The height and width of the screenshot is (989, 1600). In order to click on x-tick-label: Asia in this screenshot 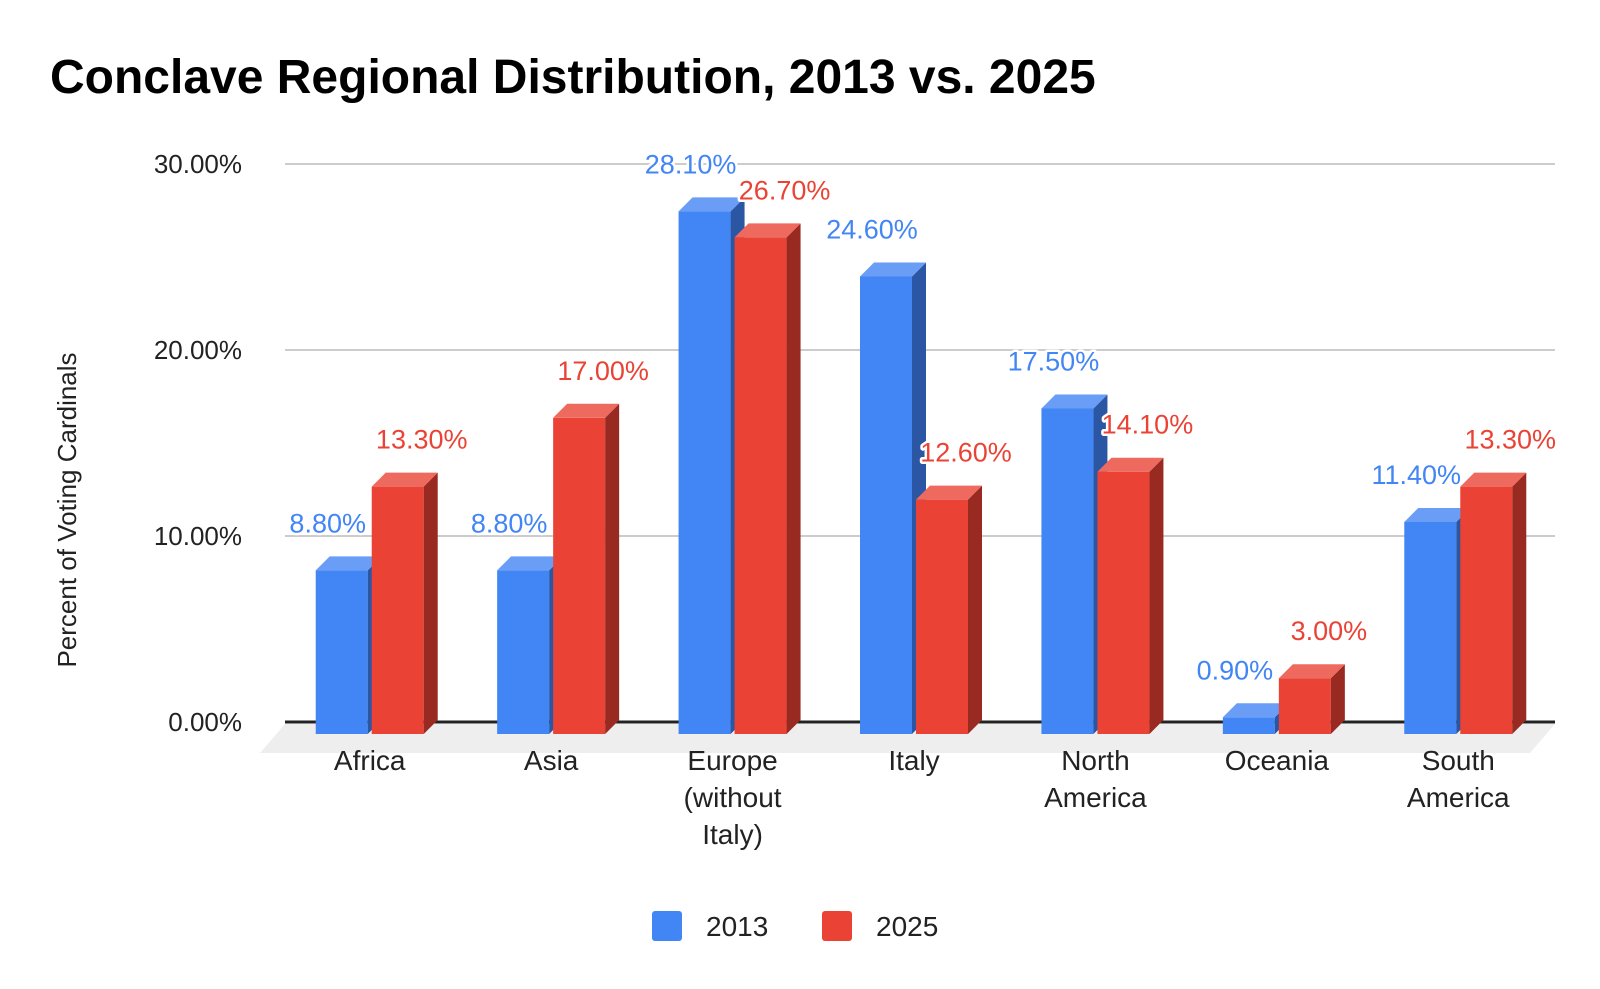, I will do `click(551, 760)`.